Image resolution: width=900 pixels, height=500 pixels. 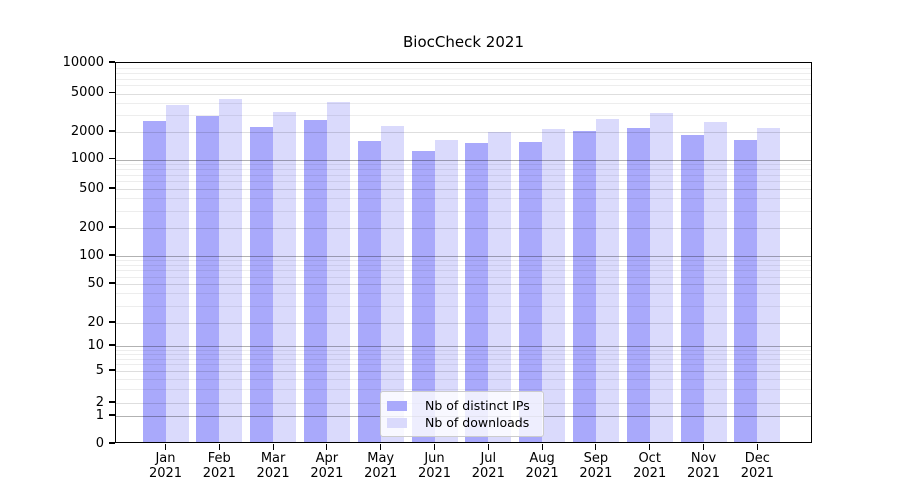 What do you see at coordinates (477, 422) in the screenshot?
I see `legend-label: Nb of downloads` at bounding box center [477, 422].